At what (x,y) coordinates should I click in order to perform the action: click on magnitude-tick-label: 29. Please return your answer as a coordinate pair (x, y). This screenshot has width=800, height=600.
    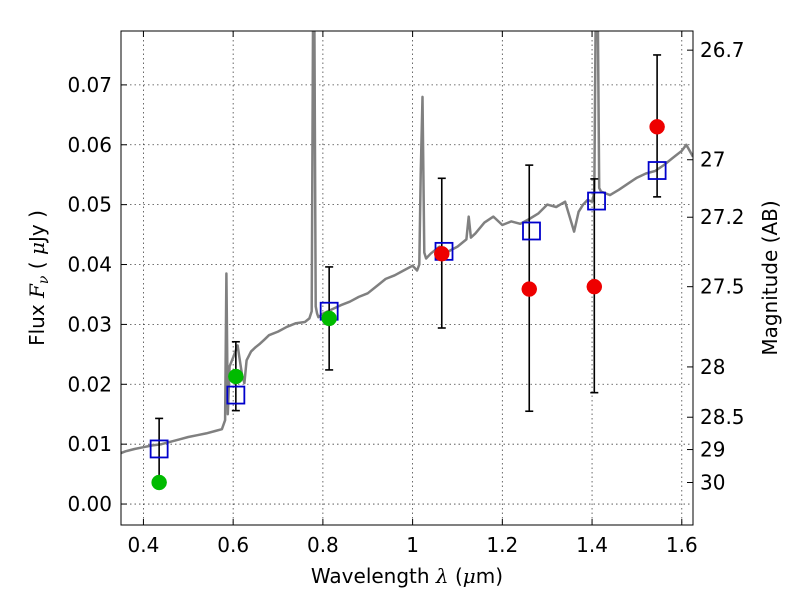
    Looking at the image, I should click on (712, 450).